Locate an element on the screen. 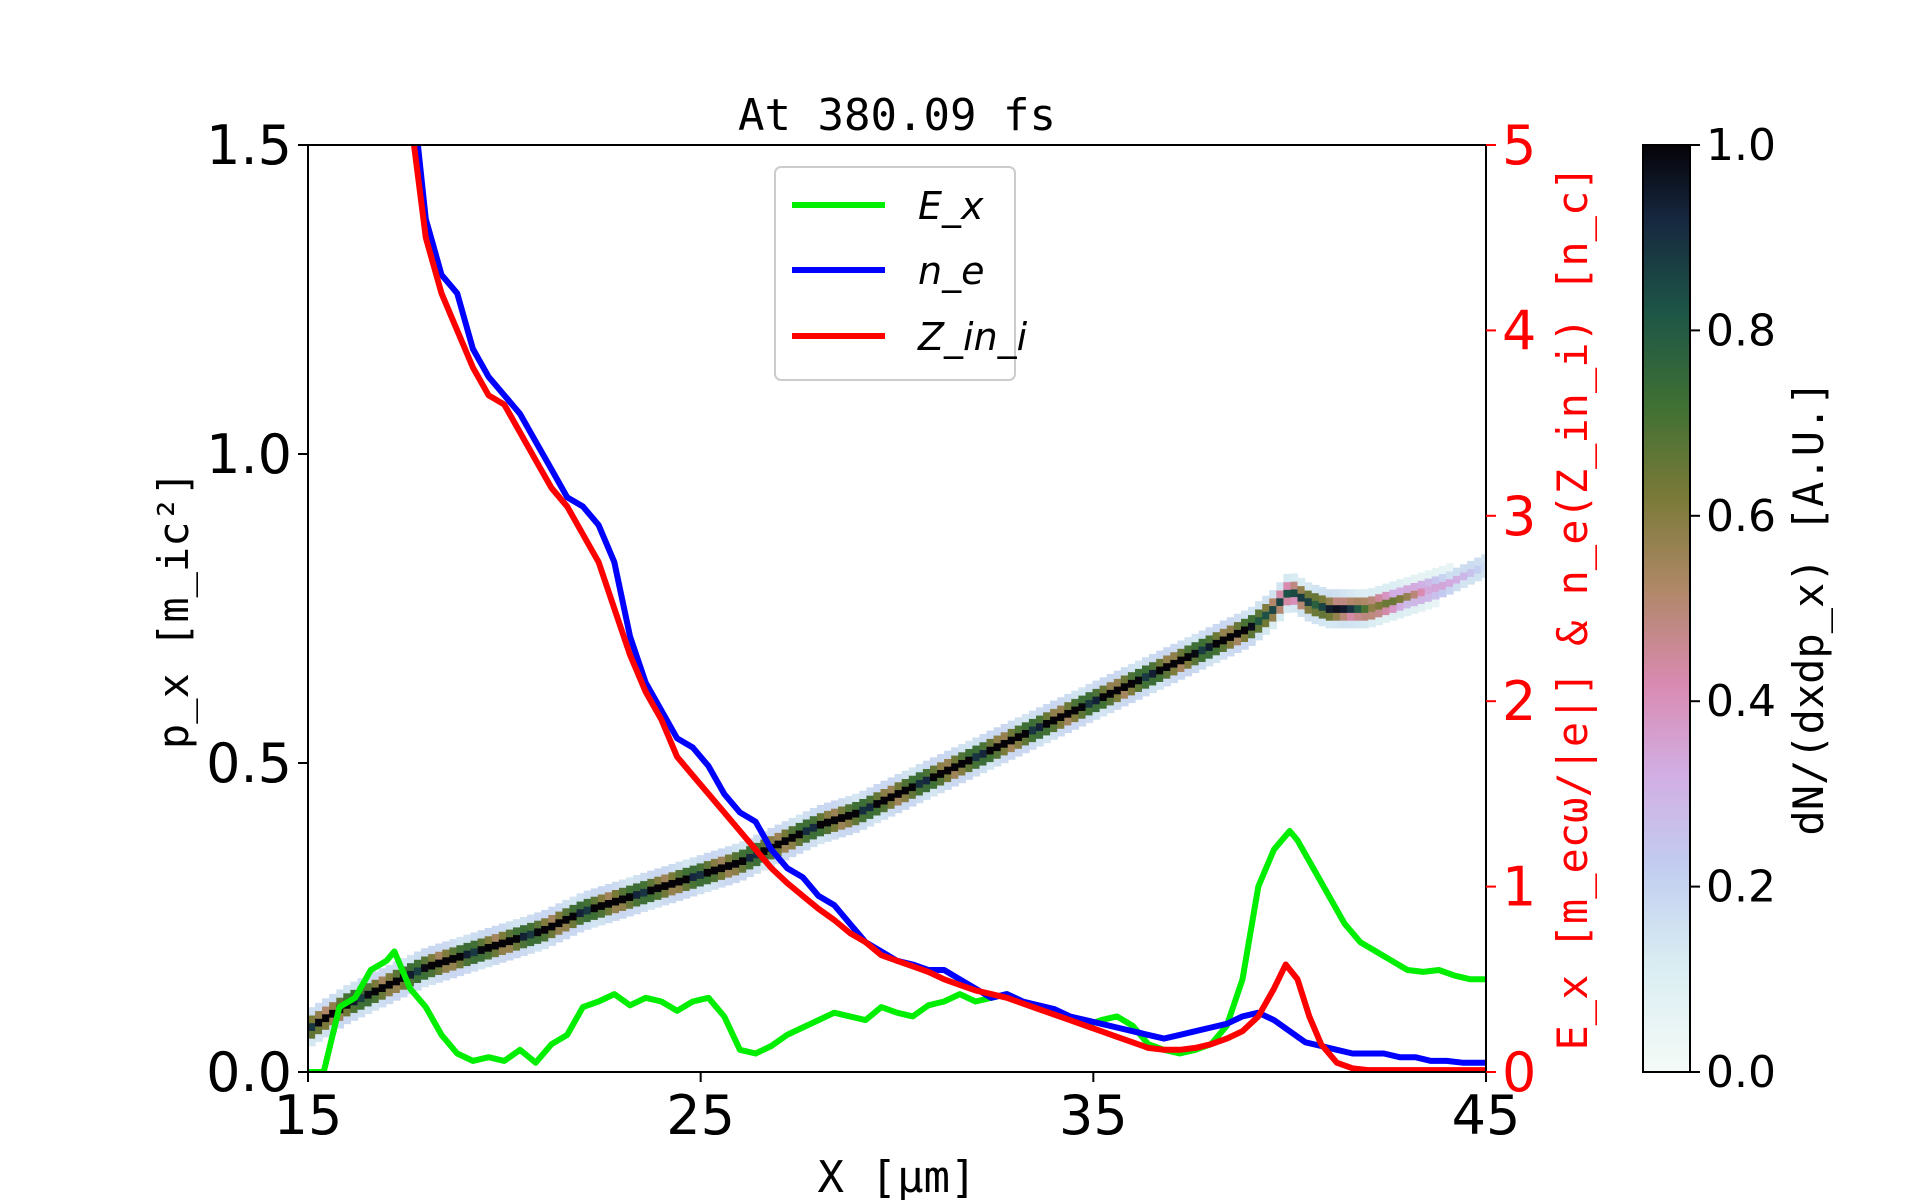 This screenshot has height=1200, width=1920. colorbar-tick-label-1: 0.2 is located at coordinates (1741, 887).